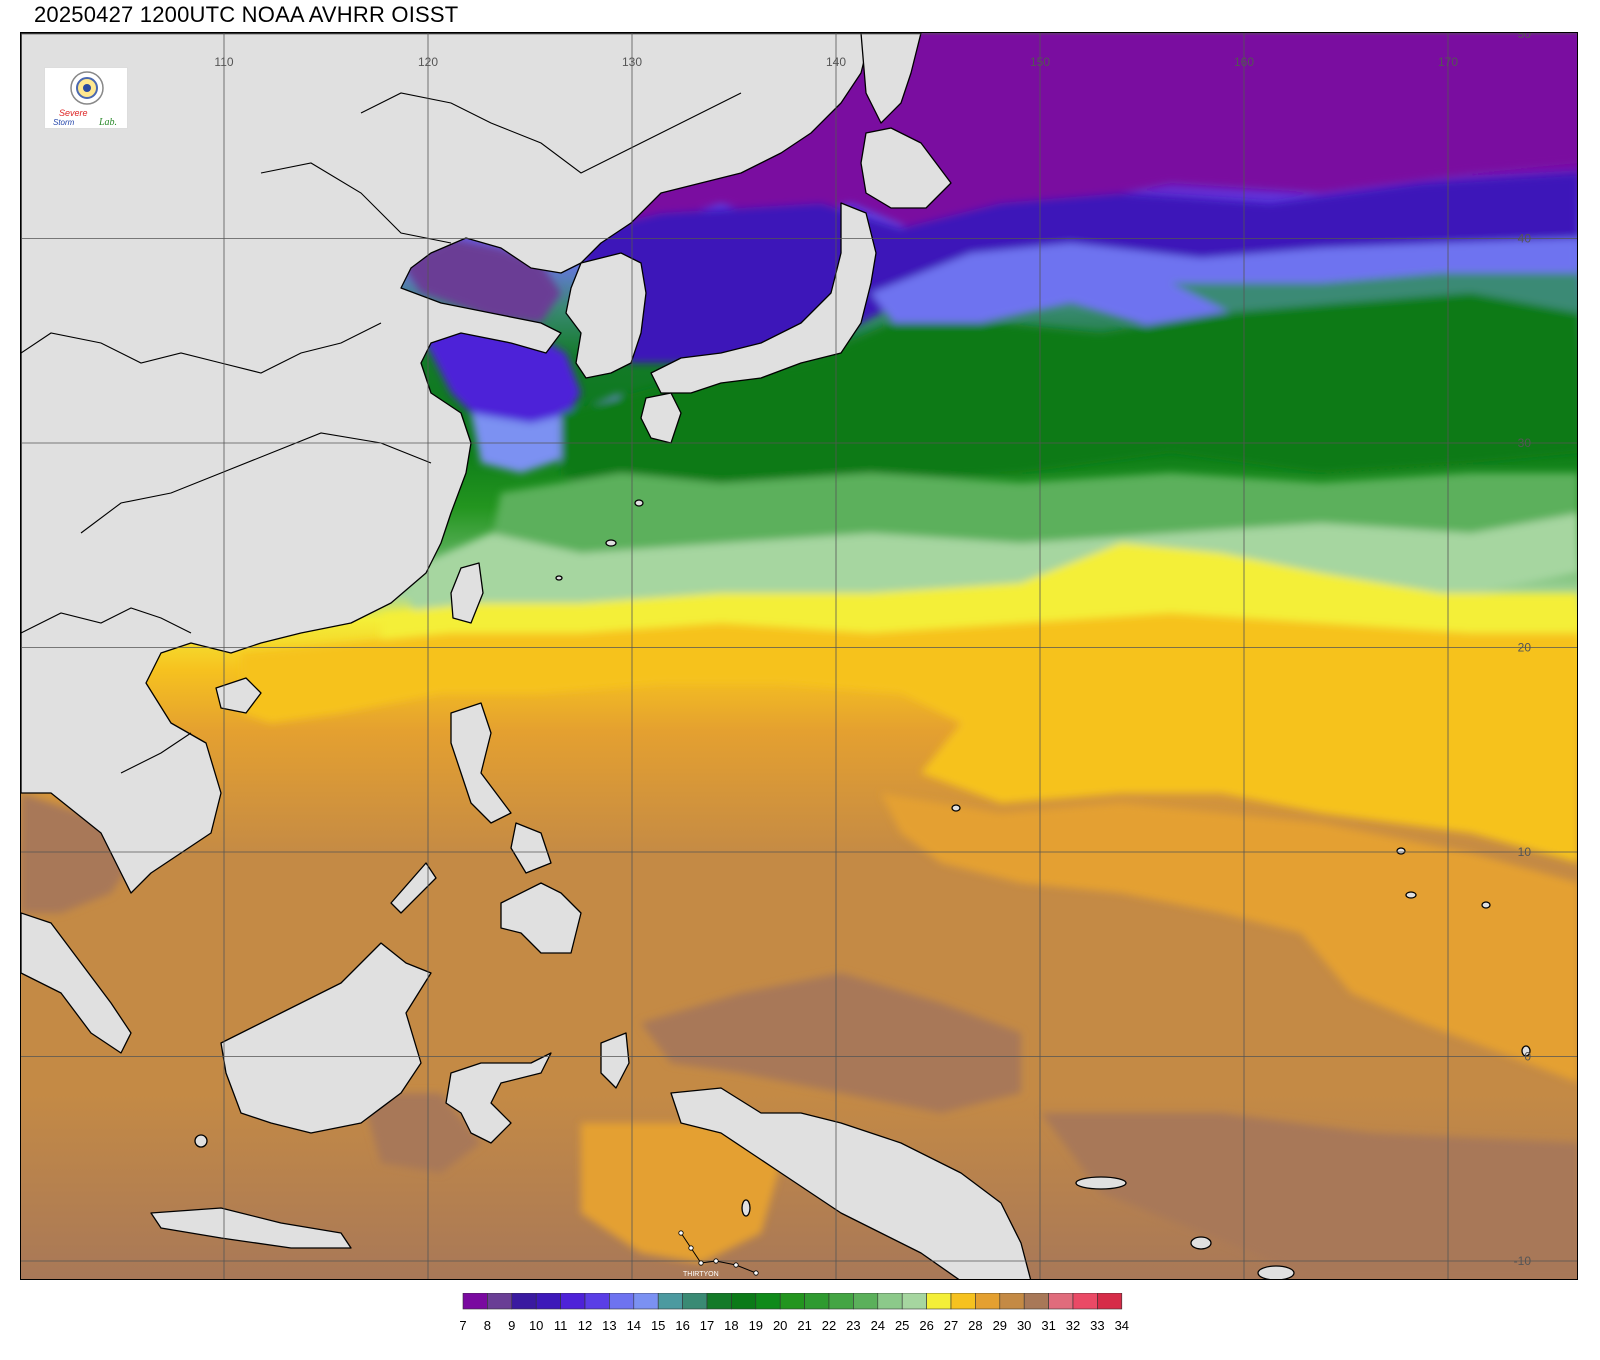 The height and width of the screenshot is (1360, 1600). I want to click on land-luzon, so click(481, 763).